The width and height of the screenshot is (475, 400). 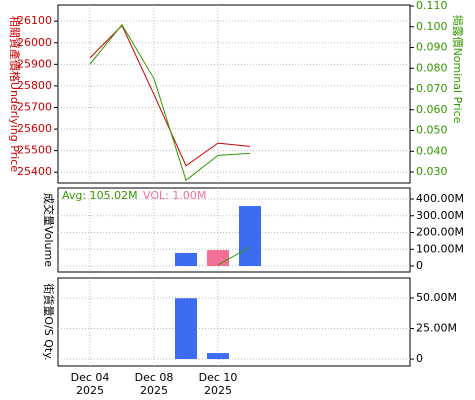 I want to click on axis-title: 成交量Volume, so click(x=49, y=230).